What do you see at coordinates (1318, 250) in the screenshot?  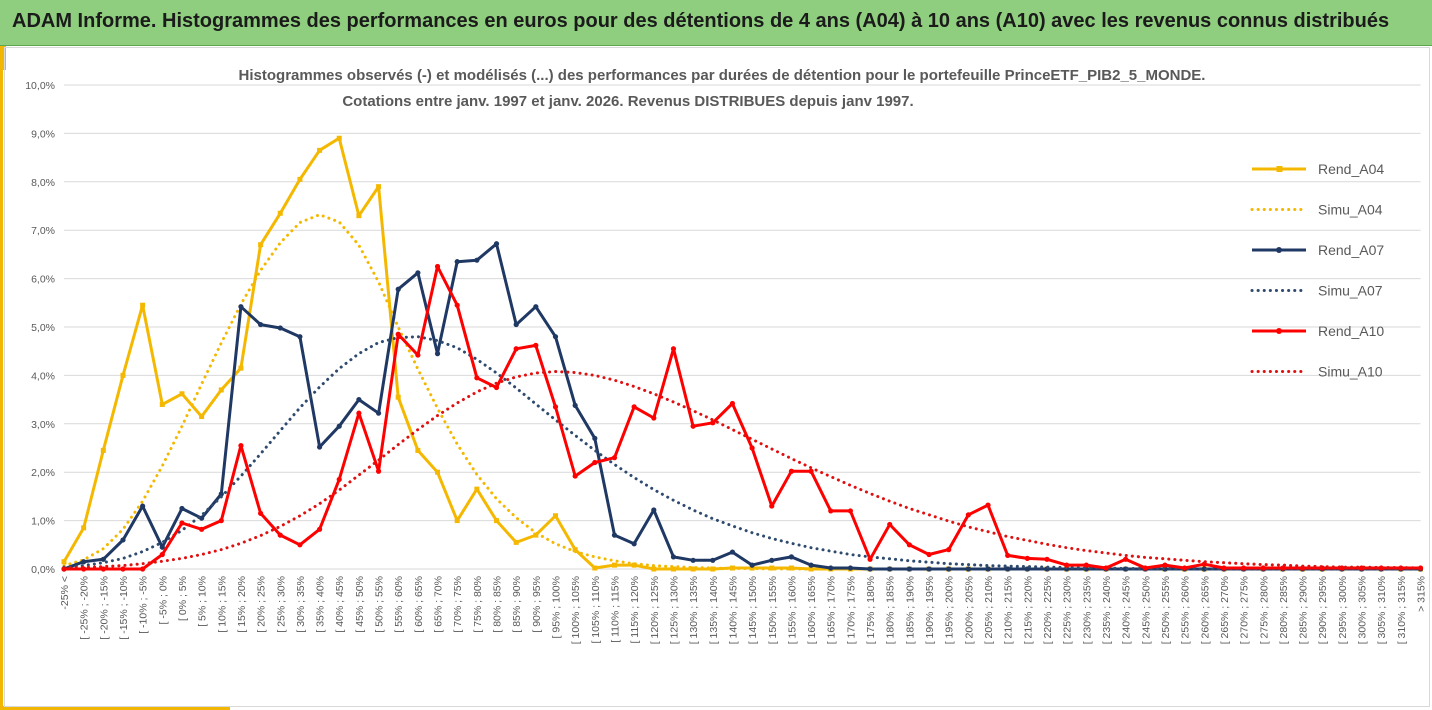 I see `legend-entry-rend_a07: Rend_A07` at bounding box center [1318, 250].